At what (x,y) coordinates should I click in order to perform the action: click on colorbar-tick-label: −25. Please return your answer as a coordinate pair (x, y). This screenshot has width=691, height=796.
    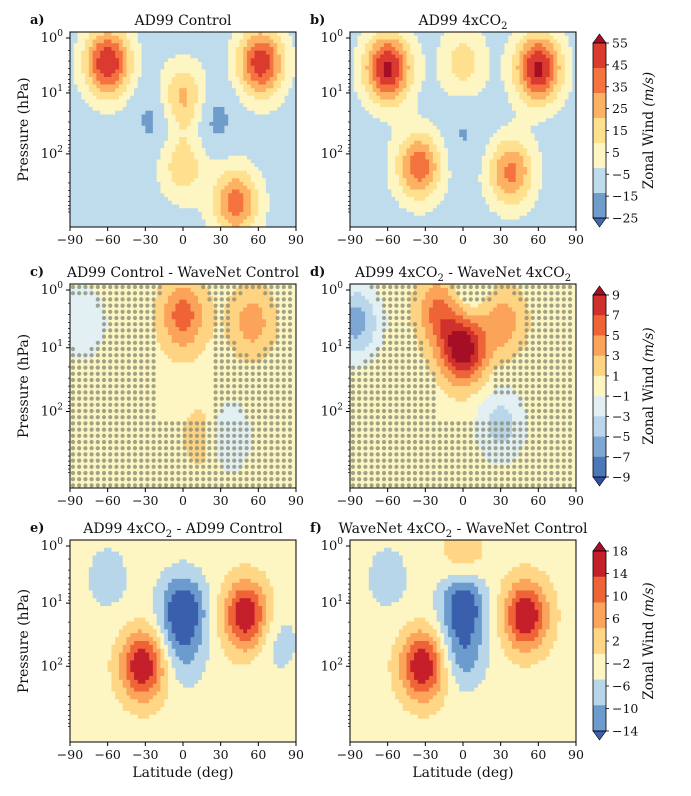
    Looking at the image, I should click on (625, 218).